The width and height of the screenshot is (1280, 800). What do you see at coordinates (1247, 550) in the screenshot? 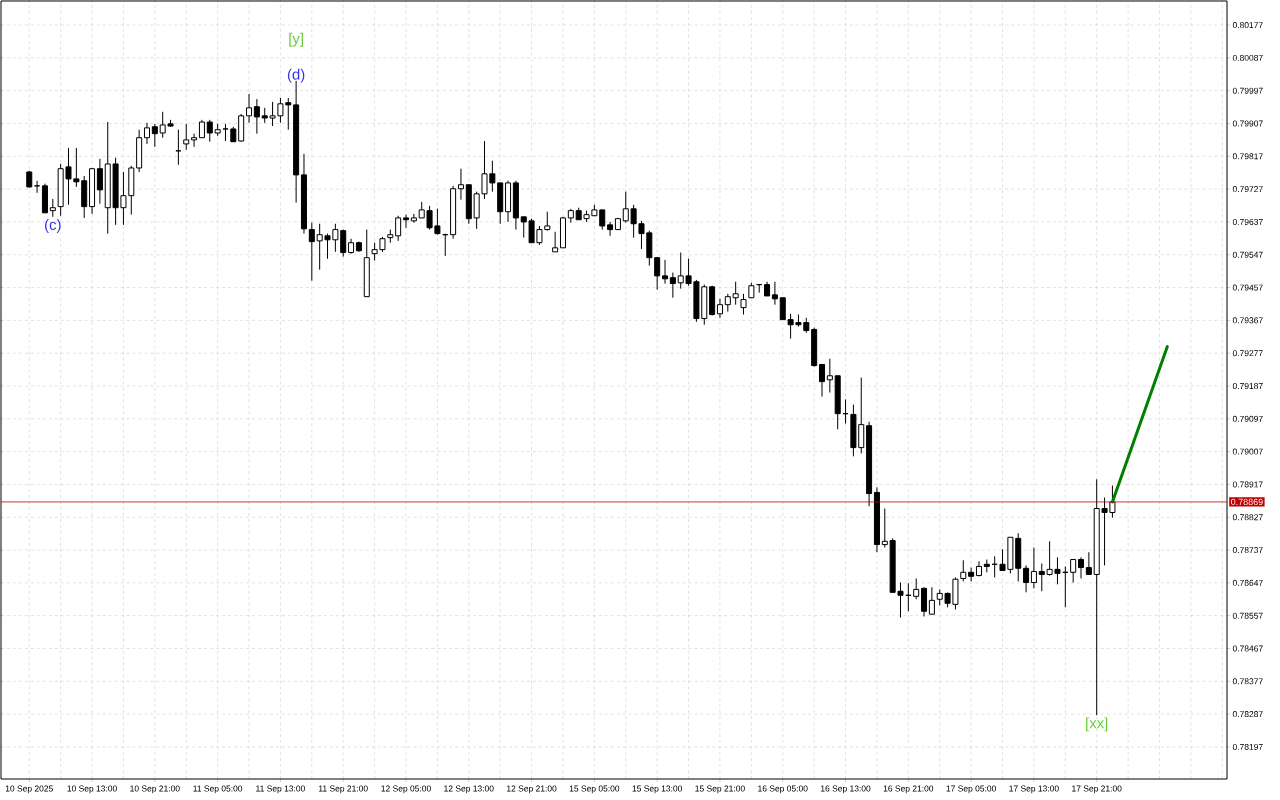
I see `y-tick-label: 0.78737` at bounding box center [1247, 550].